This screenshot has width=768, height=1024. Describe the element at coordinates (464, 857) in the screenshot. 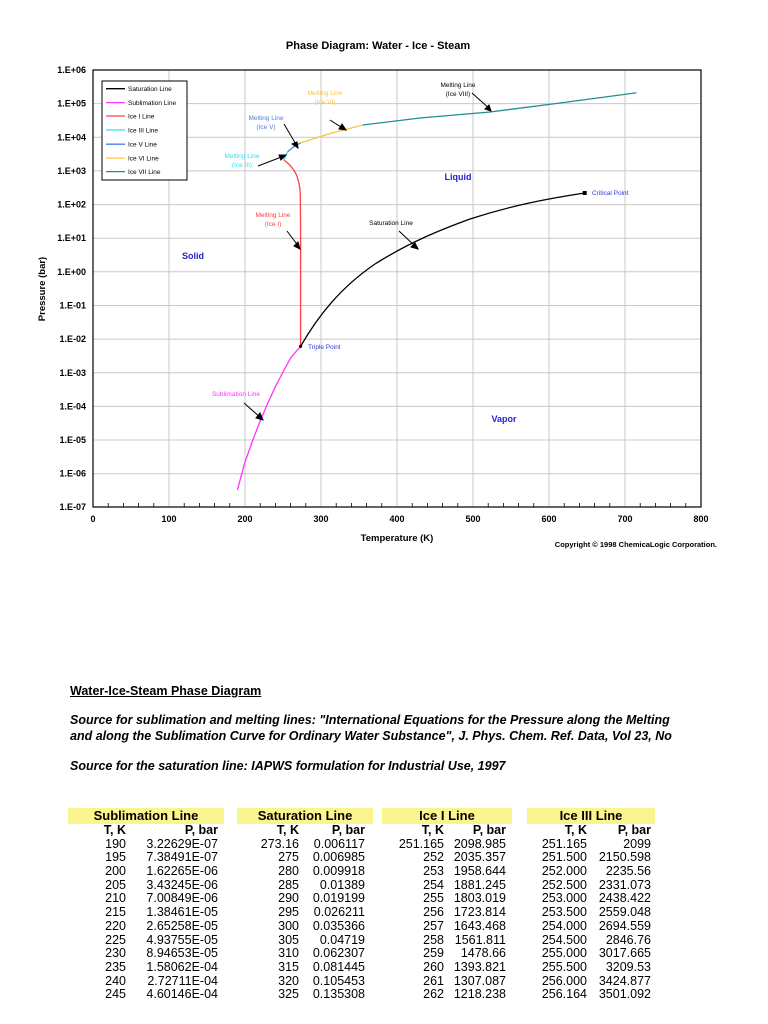

I see `table-row: 252 2035.357` at that location.